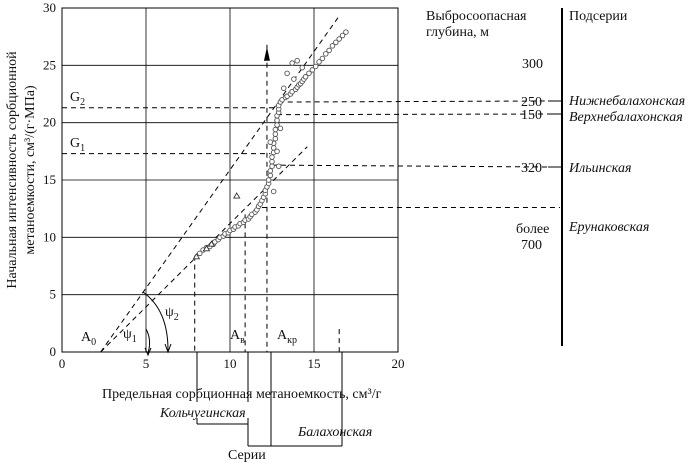  Describe the element at coordinates (457, 32) in the screenshot. I see `depth-header-line2: глубина, м` at that location.